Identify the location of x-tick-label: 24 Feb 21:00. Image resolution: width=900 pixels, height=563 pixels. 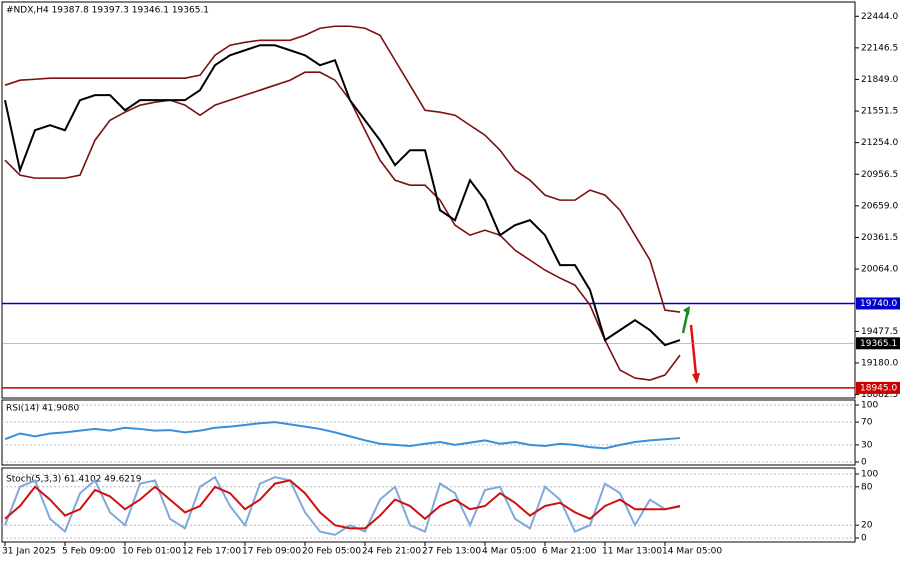
(391, 552).